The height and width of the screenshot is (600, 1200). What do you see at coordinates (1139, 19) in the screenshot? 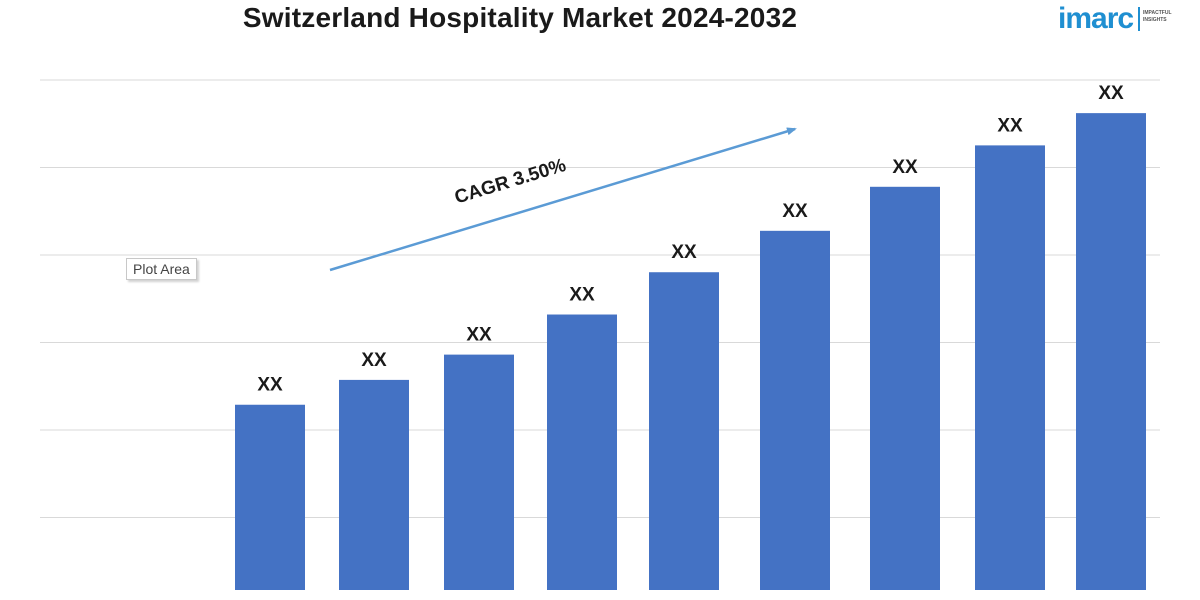
I see `logo-divider` at bounding box center [1139, 19].